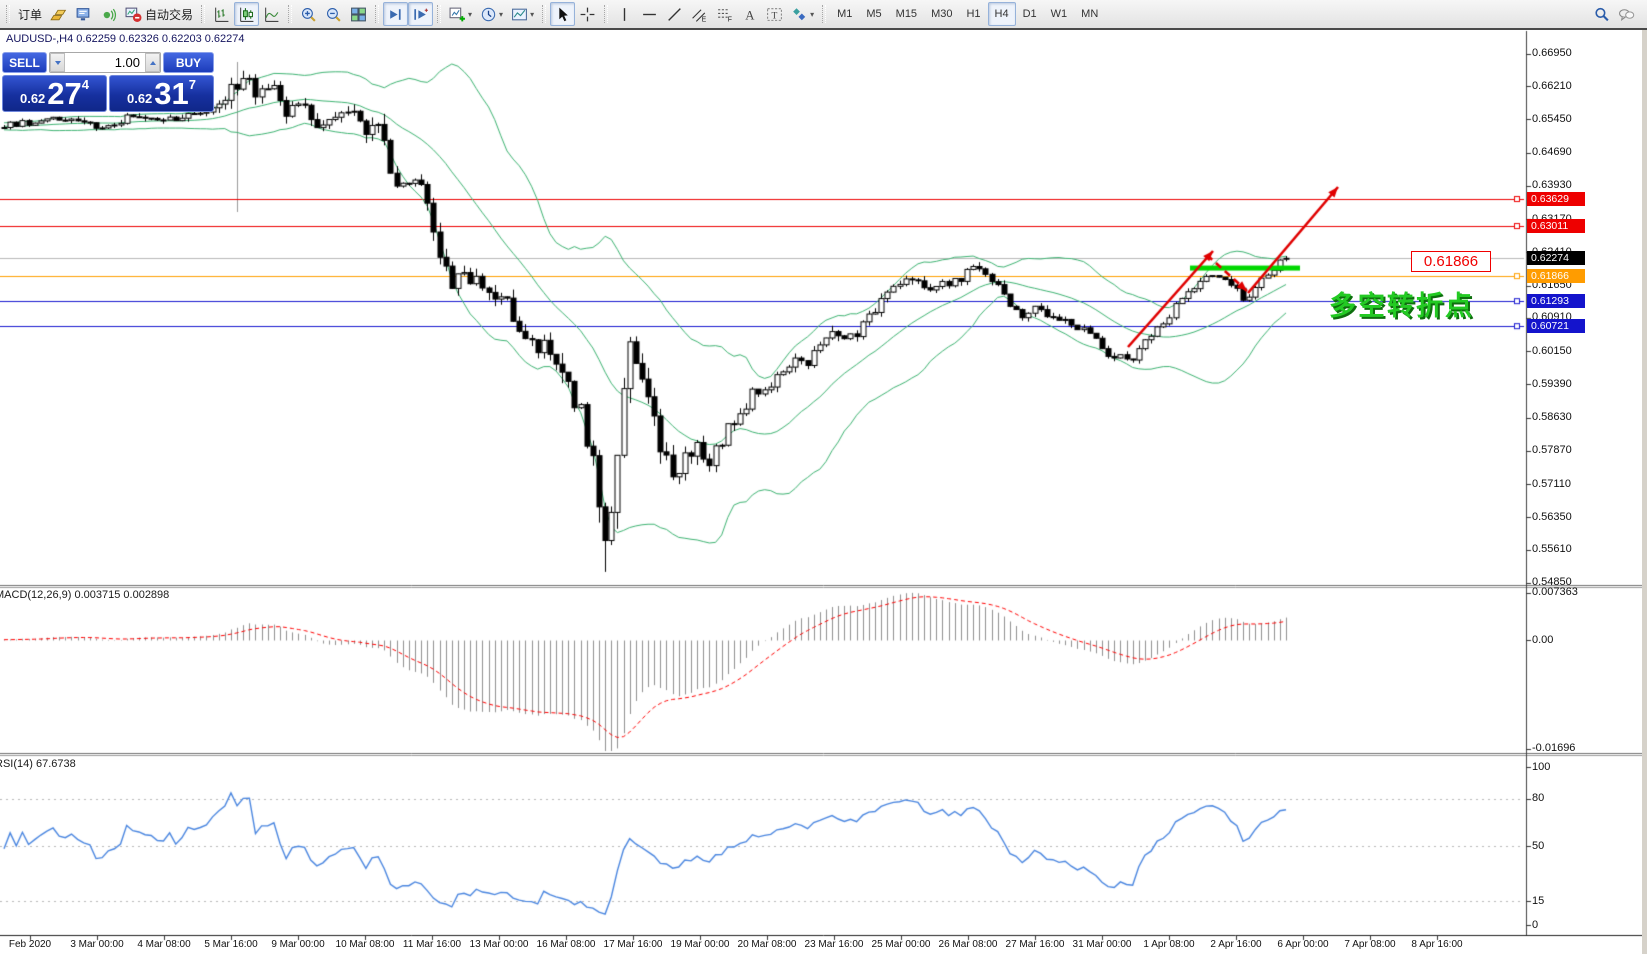  What do you see at coordinates (1035, 944) in the screenshot?
I see `time-axis-tick: 27 Mar 16:00` at bounding box center [1035, 944].